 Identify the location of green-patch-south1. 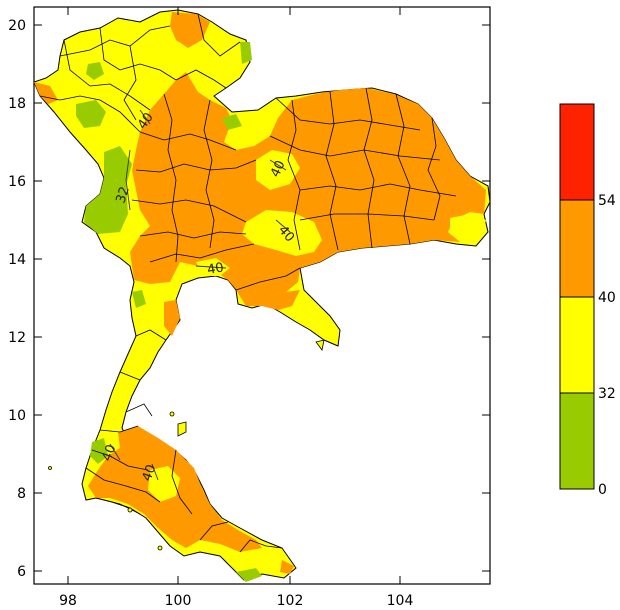
(99, 451).